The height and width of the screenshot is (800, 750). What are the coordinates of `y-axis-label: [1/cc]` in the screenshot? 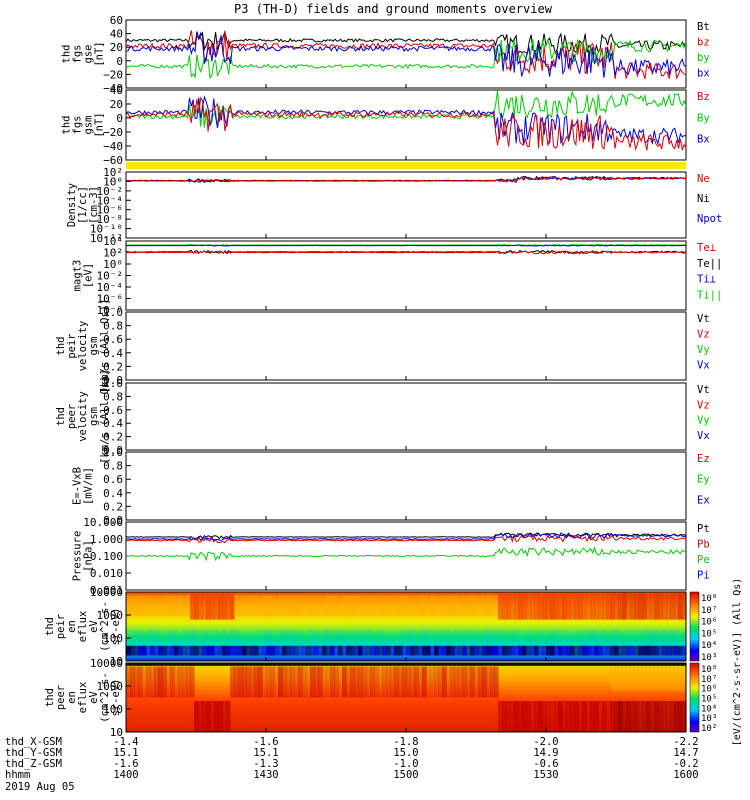 It's located at (83, 205).